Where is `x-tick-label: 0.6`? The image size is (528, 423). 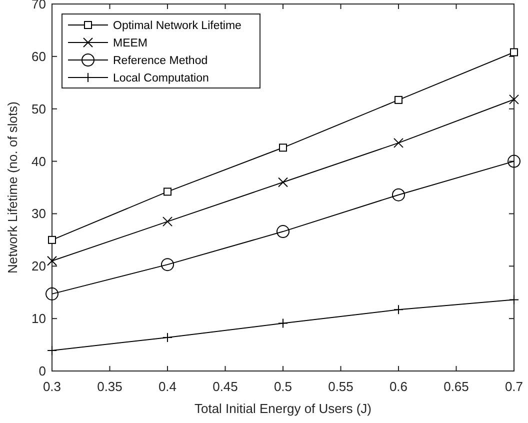 x-tick-label: 0.6 is located at coordinates (398, 386).